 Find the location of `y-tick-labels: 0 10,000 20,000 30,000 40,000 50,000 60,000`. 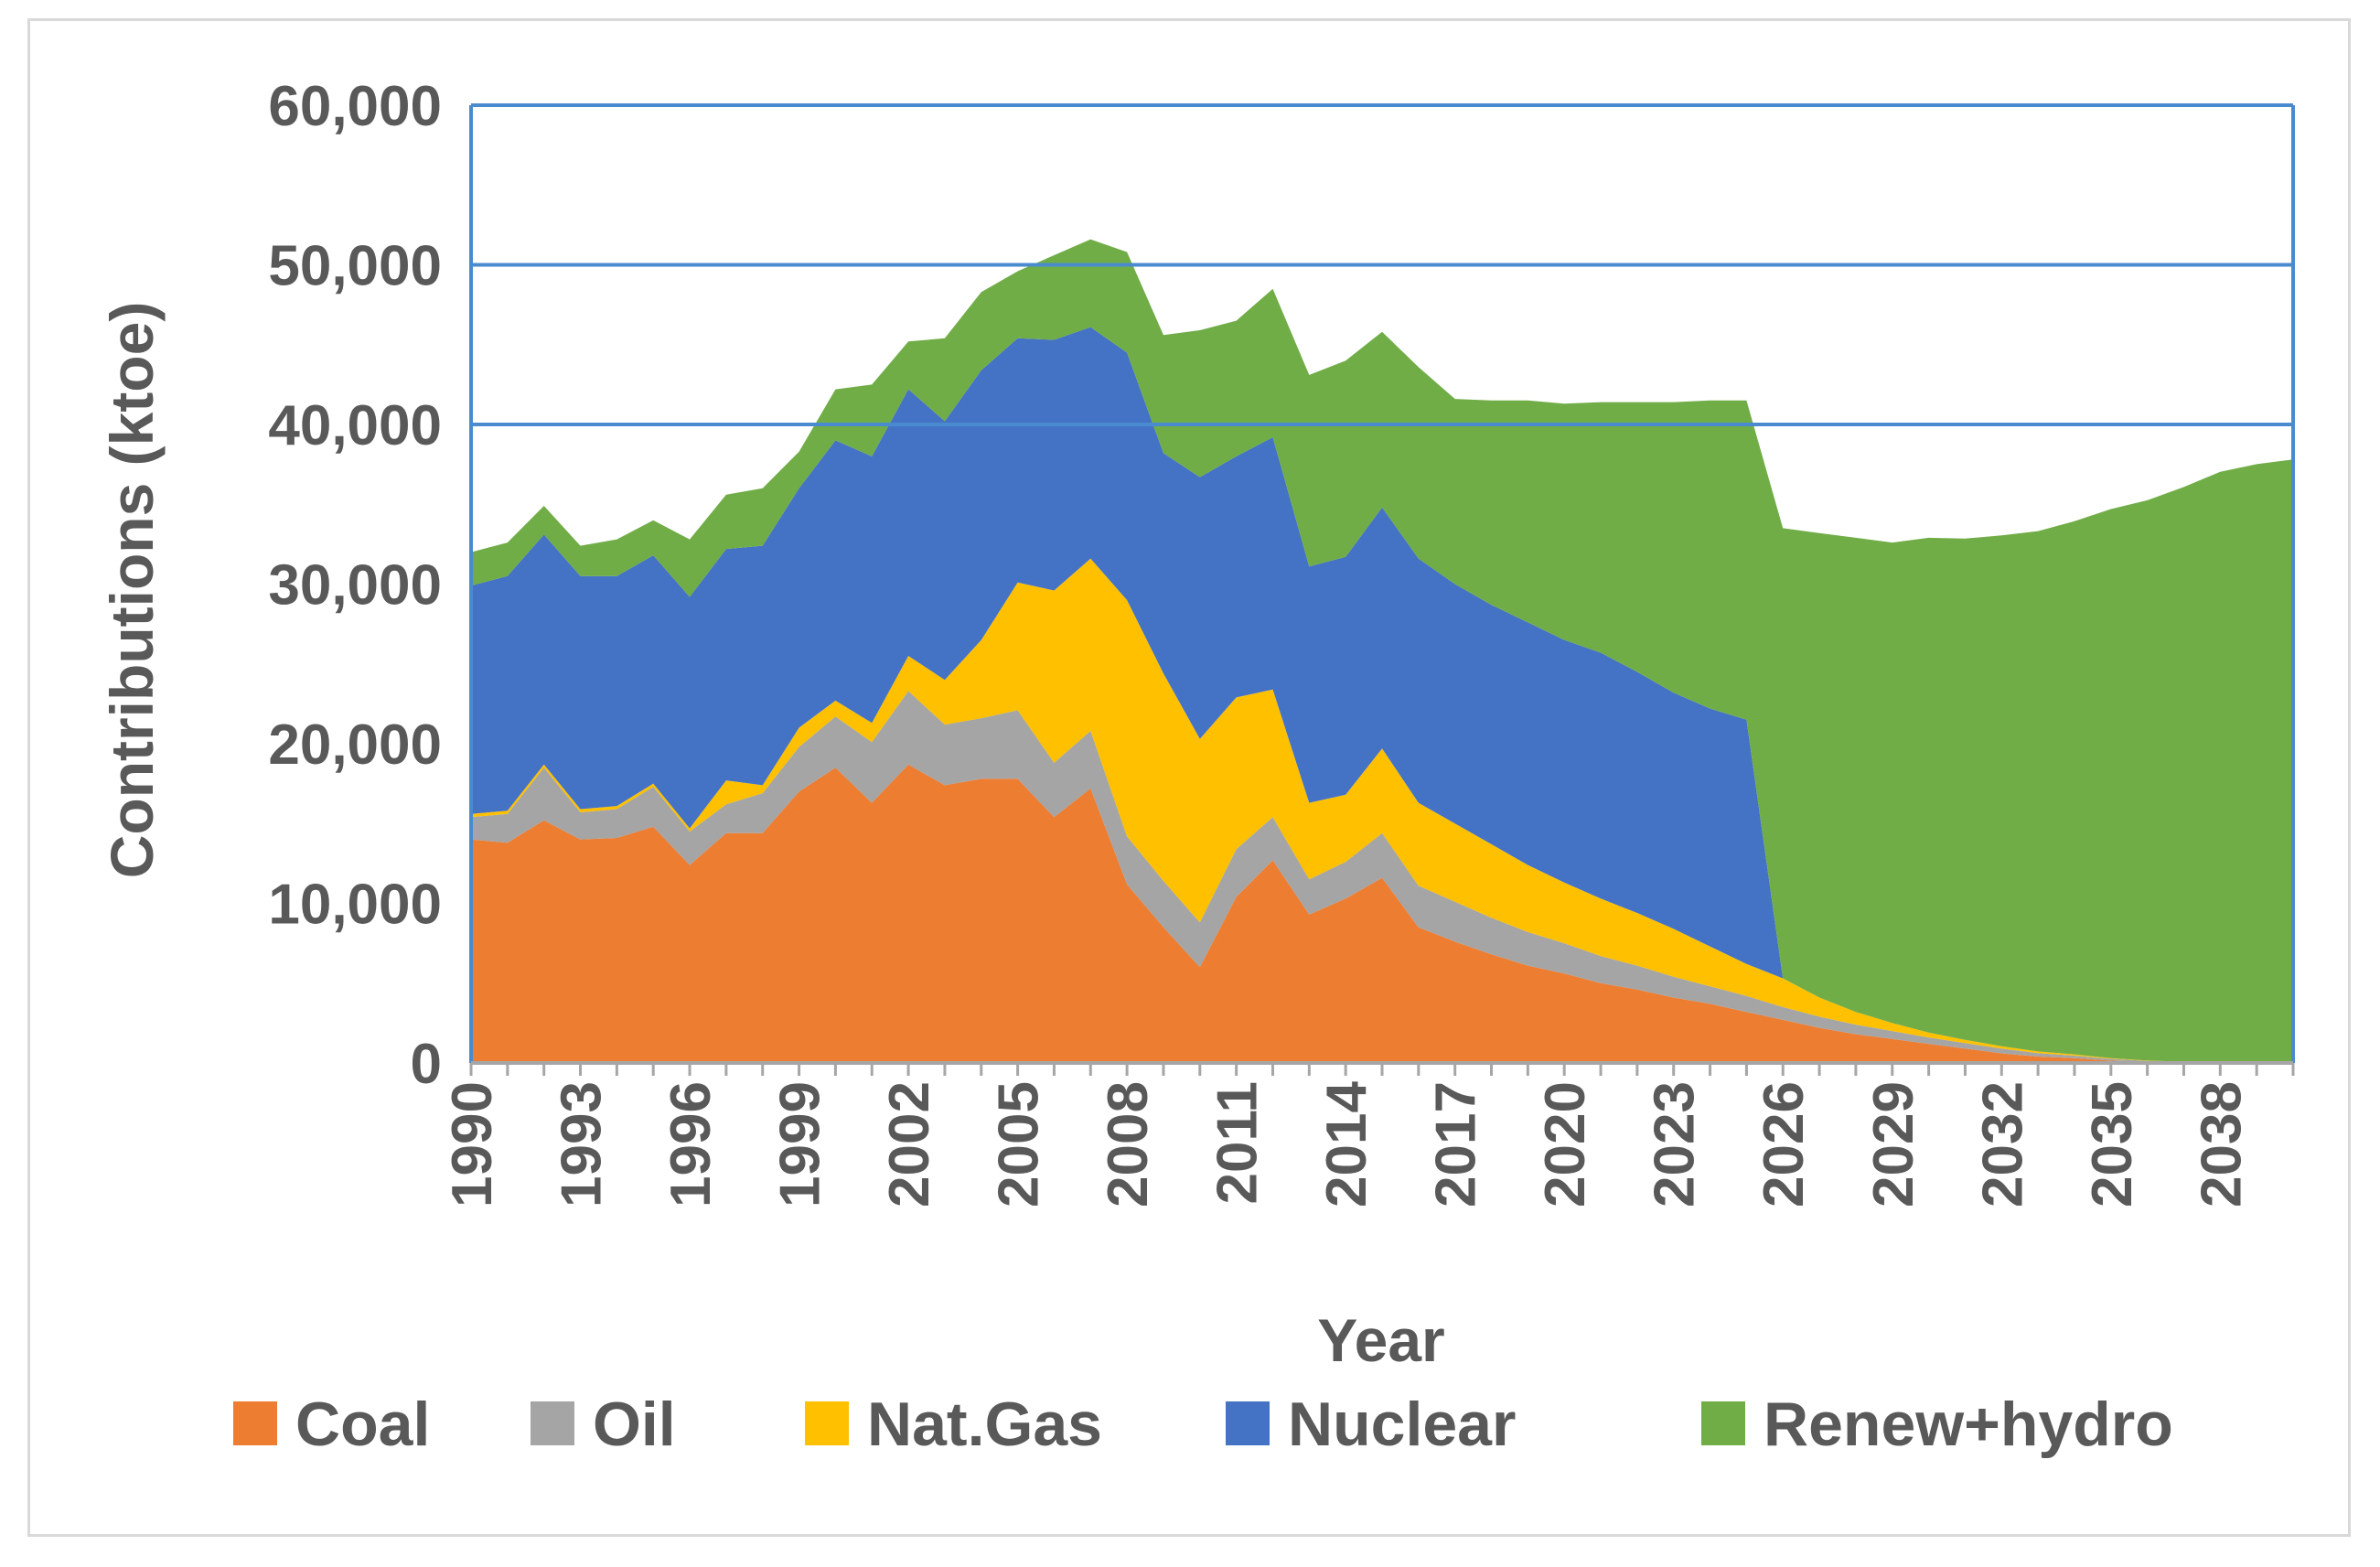

y-tick-labels: 0 10,000 20,000 30,000 40,000 50,000 60,000 is located at coordinates (355, 585).